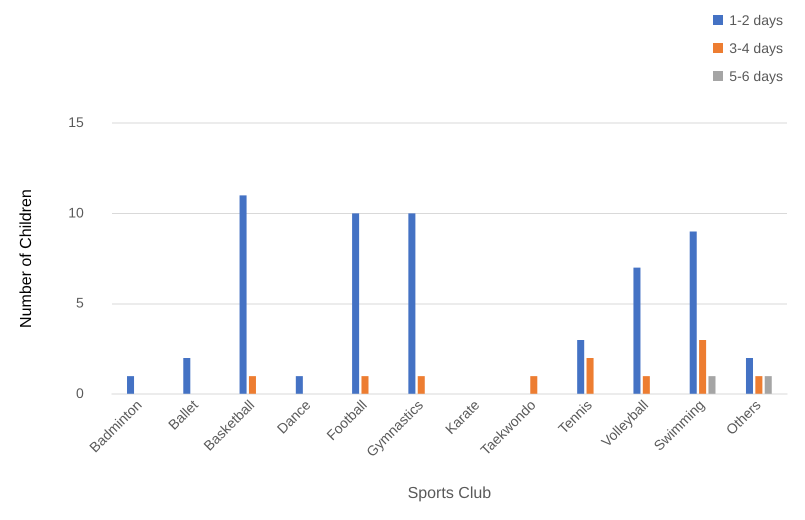  What do you see at coordinates (450, 493) in the screenshot?
I see `x-axis-title: Sports Club` at bounding box center [450, 493].